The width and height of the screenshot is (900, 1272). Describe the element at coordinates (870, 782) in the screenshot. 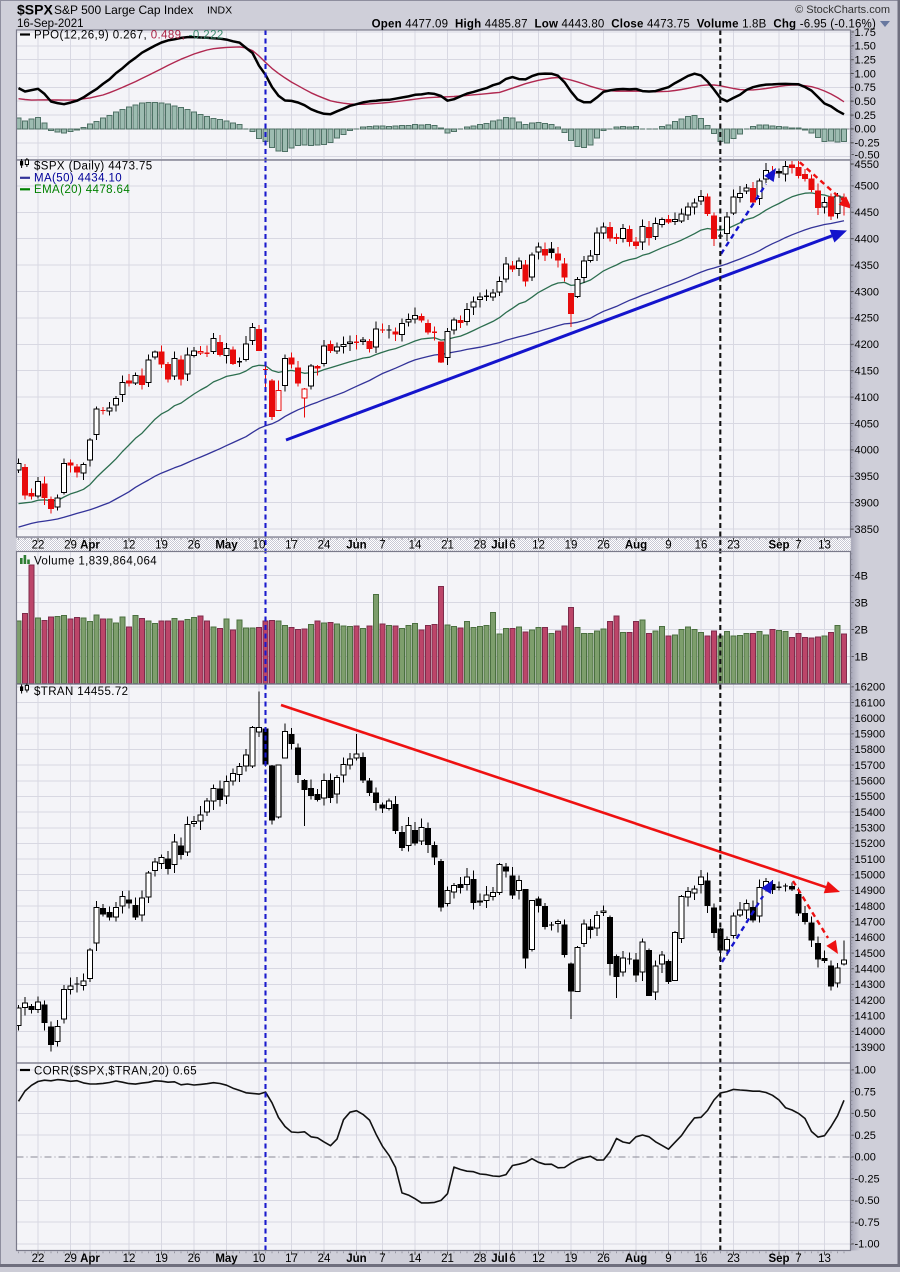

I see `svg-text: 15600` at that location.